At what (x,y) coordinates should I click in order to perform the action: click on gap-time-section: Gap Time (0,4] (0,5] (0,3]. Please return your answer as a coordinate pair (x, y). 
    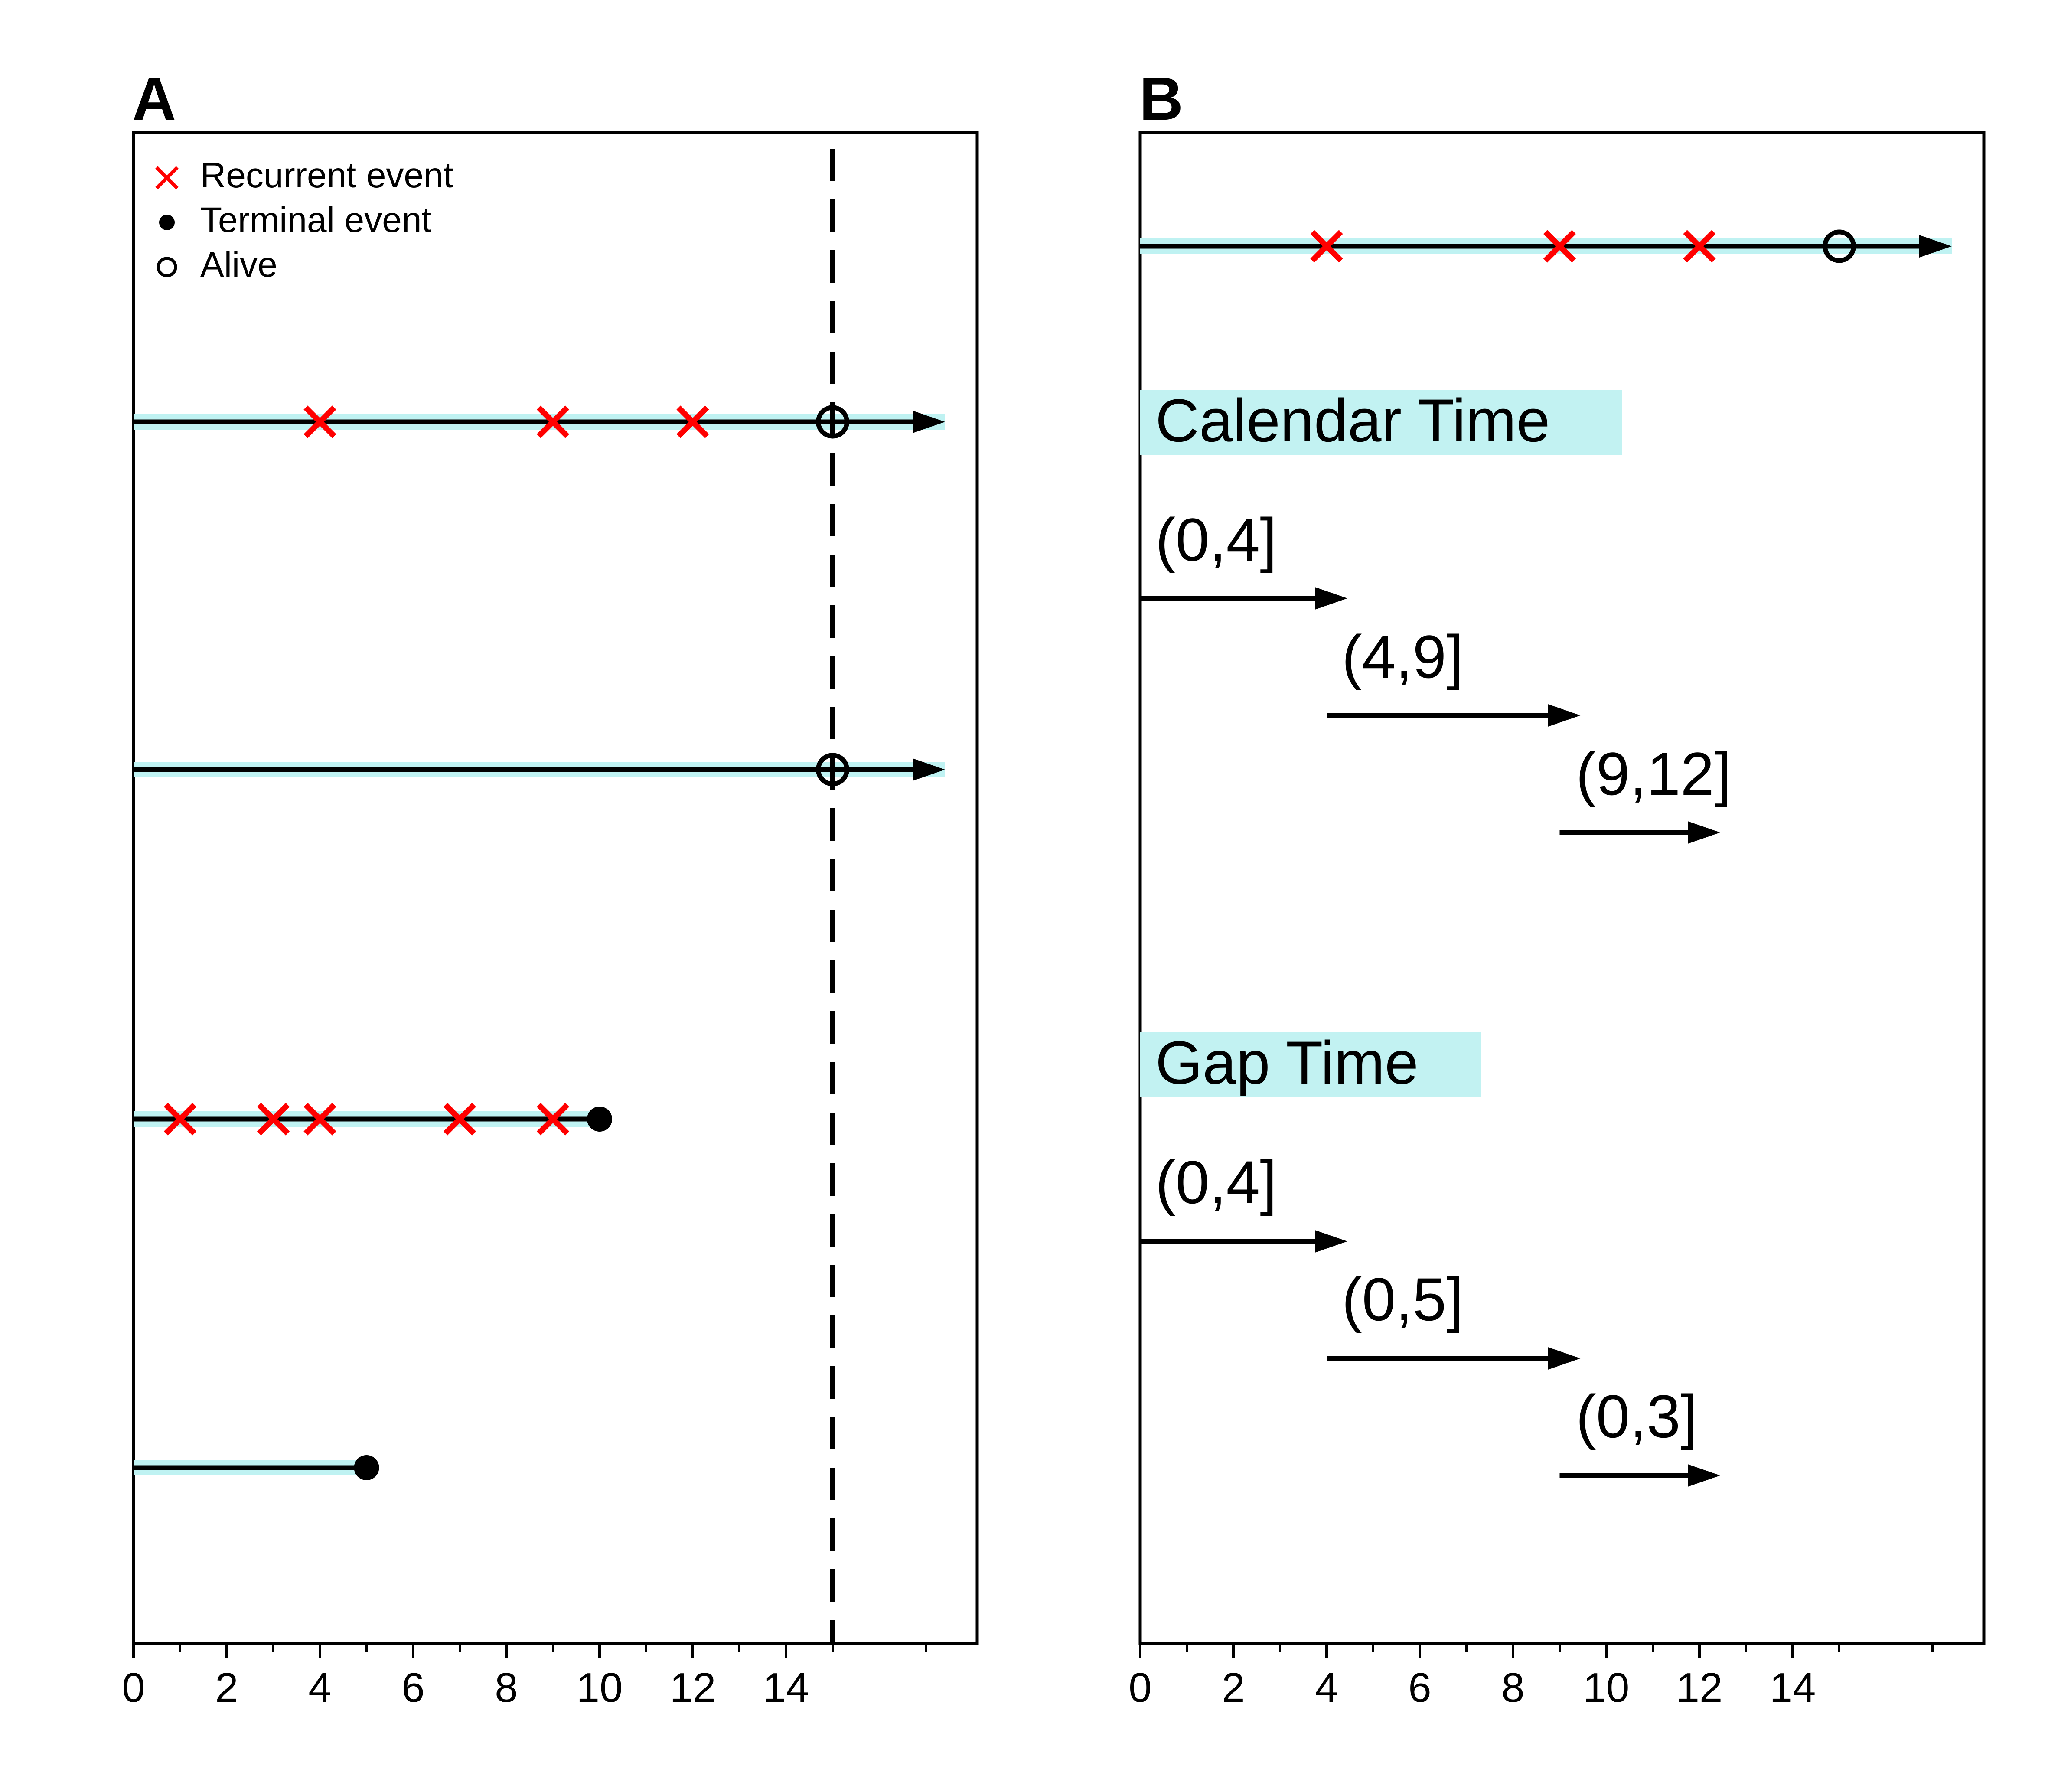
    Looking at the image, I should click on (1430, 1258).